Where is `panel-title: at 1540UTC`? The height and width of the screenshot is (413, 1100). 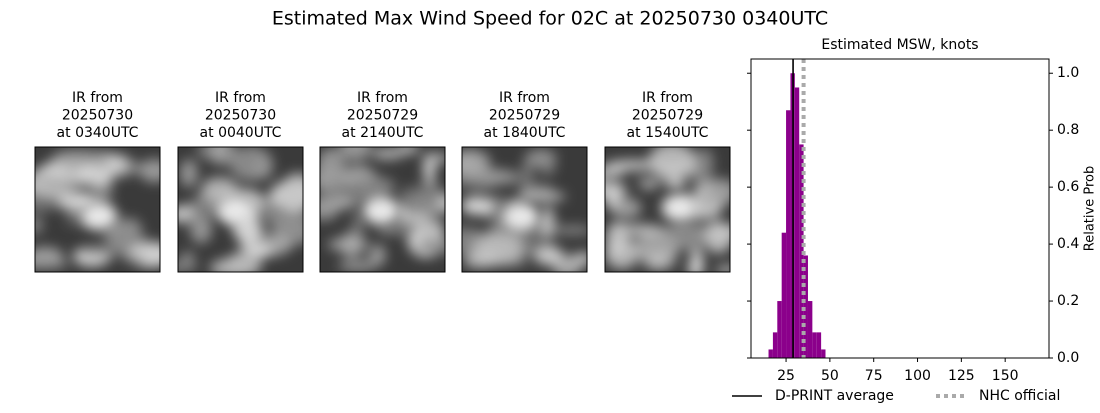
panel-title: at 1540UTC is located at coordinates (668, 133).